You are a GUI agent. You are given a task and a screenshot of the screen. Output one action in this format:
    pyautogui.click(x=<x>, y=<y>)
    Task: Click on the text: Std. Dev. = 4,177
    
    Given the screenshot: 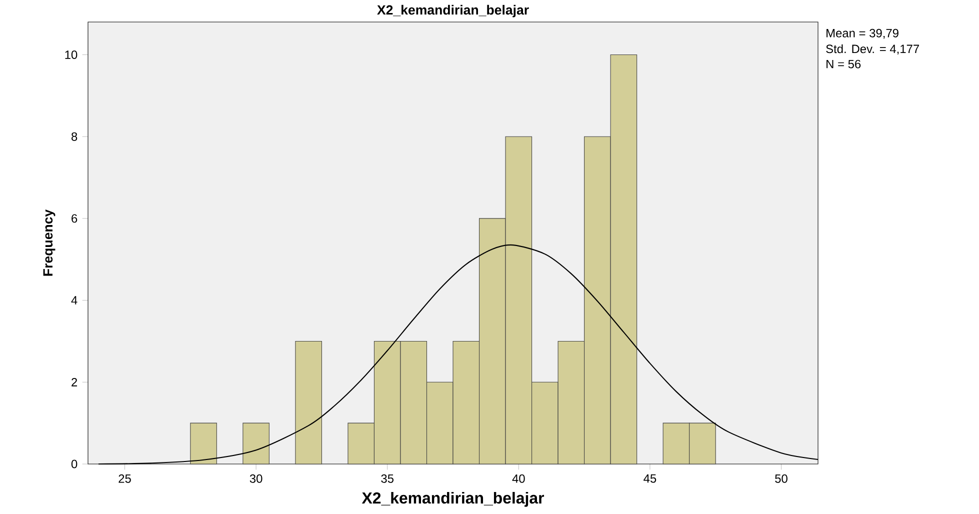 What is the action you would take?
    pyautogui.click(x=872, y=49)
    